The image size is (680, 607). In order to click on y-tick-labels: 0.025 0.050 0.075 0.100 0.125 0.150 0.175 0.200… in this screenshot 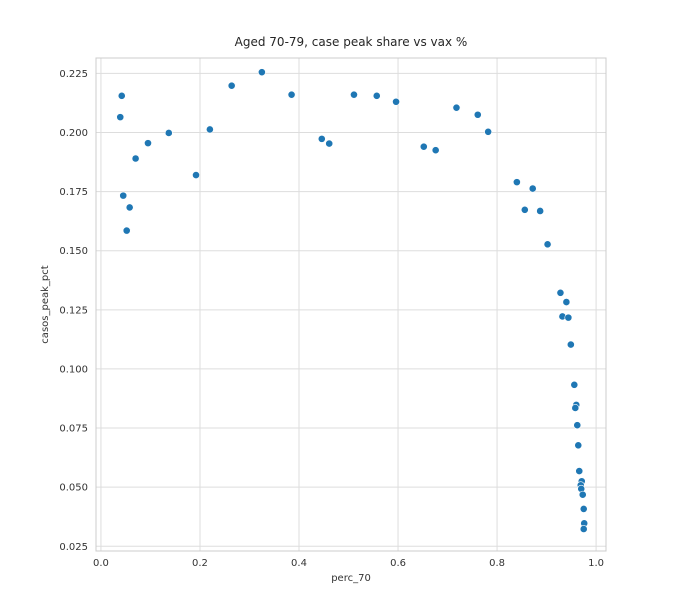, I will do `click(73, 311)`.